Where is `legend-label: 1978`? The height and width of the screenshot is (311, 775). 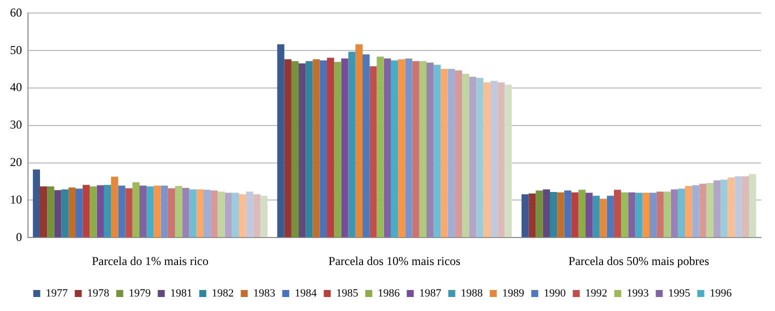 legend-label: 1978 is located at coordinates (98, 293).